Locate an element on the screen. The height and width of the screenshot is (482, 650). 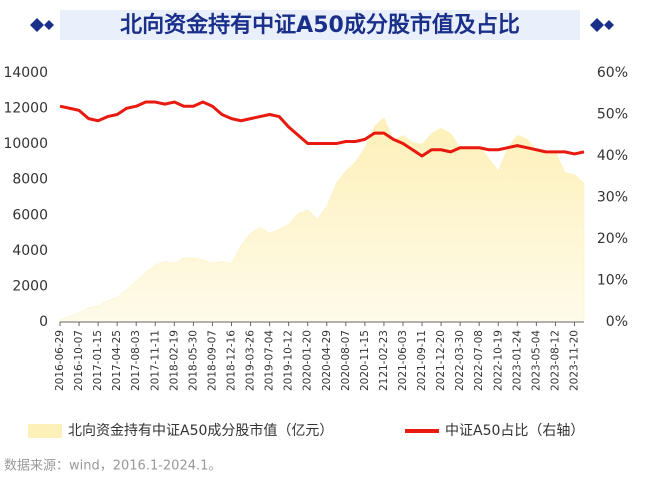
y-tick-label: 6000 is located at coordinates (30, 215).